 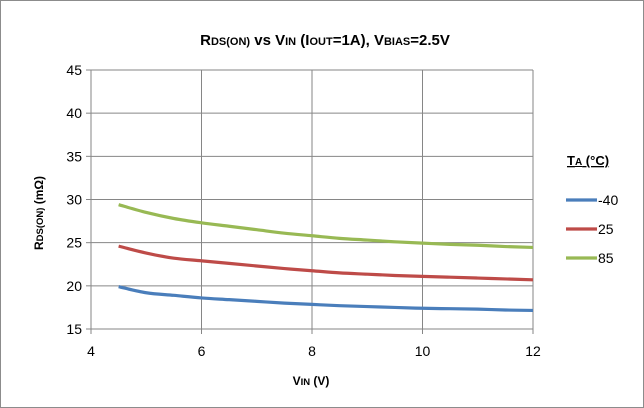 I want to click on x-tick-label: 10, so click(x=423, y=351).